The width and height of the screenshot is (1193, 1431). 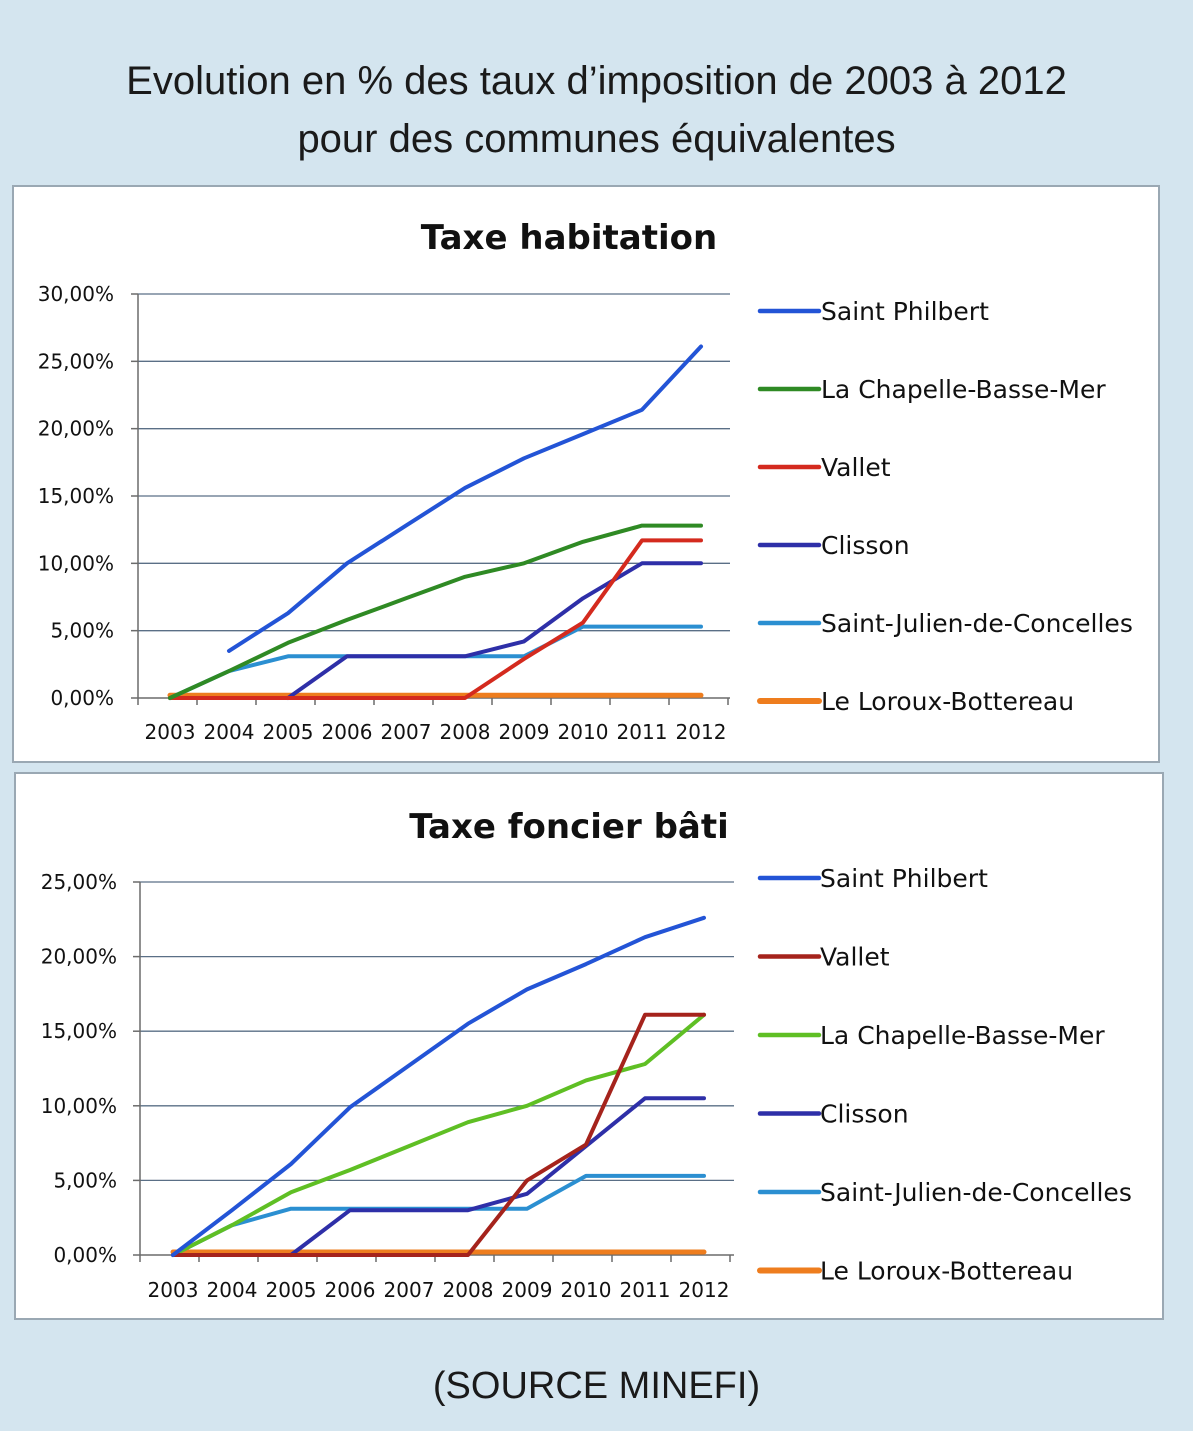 I want to click on source-note: (SOURCE MINEFI), so click(x=596, y=1386).